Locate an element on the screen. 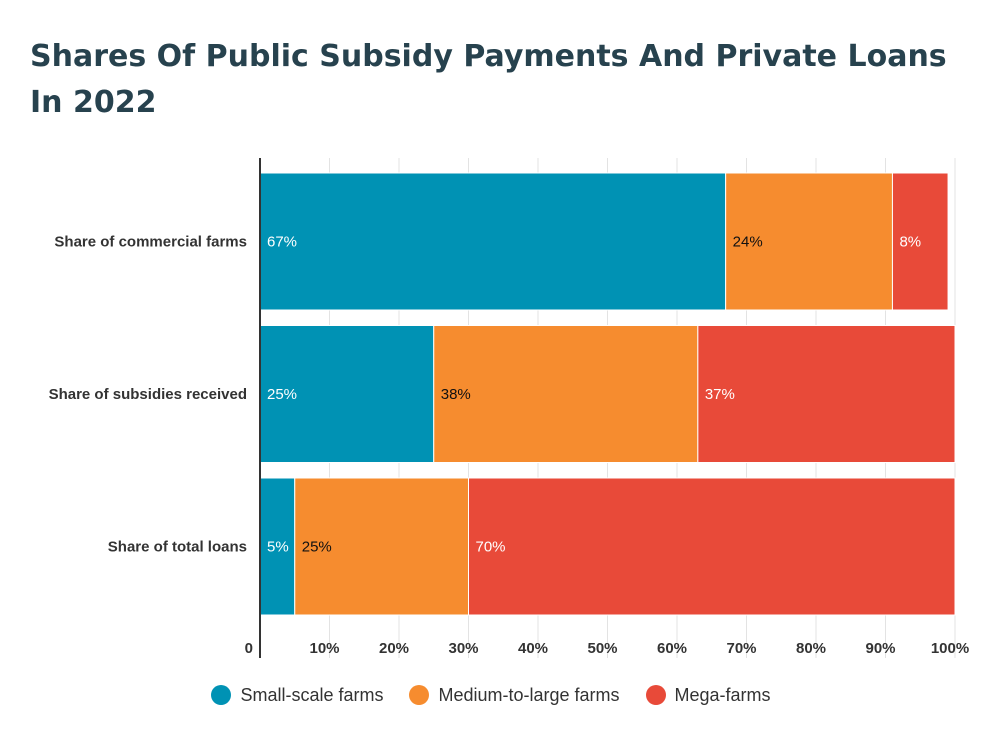 Image resolution: width=982 pixels, height=733 pixels. legend-item-medium-to-large-farms: Medium-to-large farms is located at coordinates (514, 695).